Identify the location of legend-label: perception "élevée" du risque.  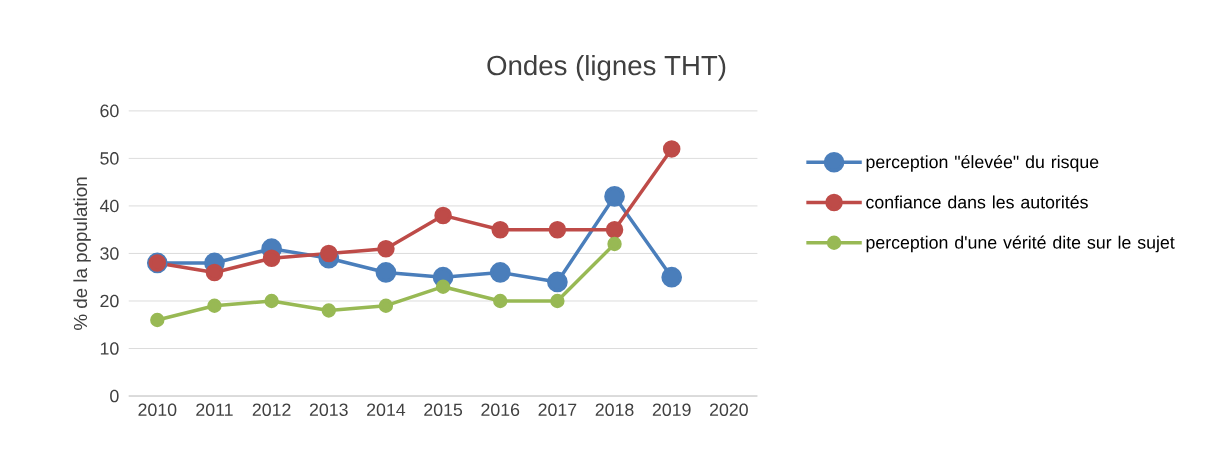
(982, 163).